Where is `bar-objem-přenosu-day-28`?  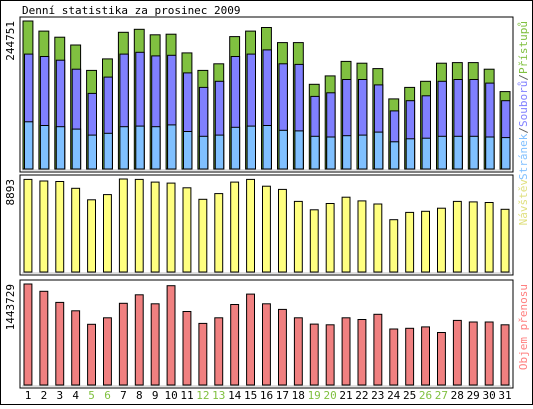
bar-objem-přenosu-day-28 is located at coordinates (457, 352).